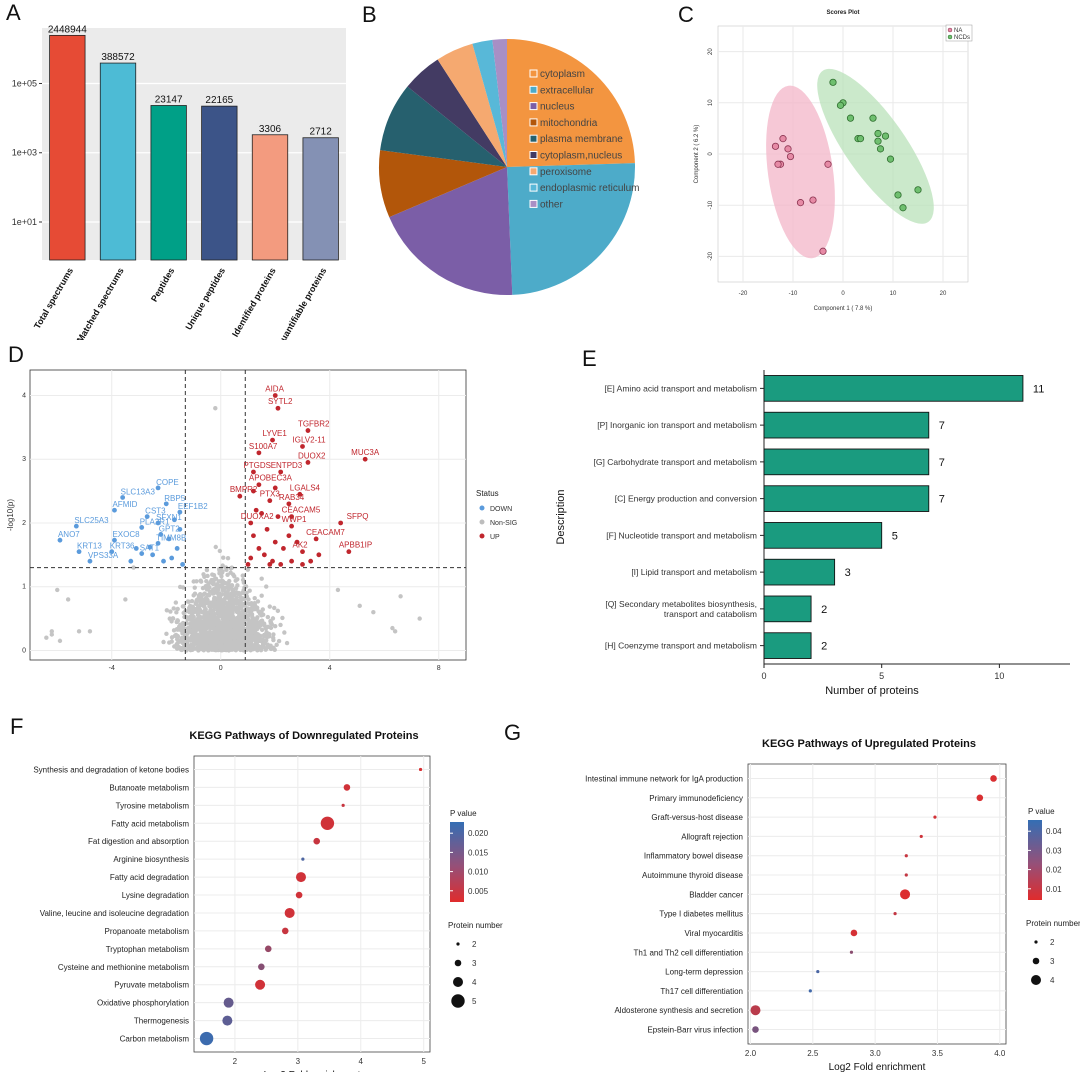  What do you see at coordinates (848, 573) in the screenshot?
I see `bar-value-label: 3` at bounding box center [848, 573].